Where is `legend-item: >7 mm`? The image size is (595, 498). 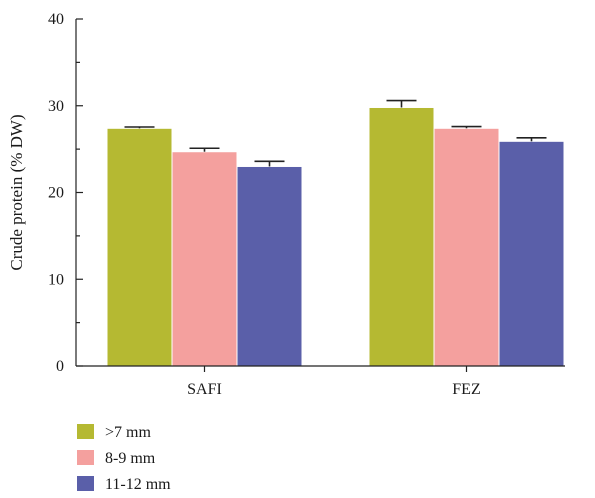
legend-item: >7 mm is located at coordinates (114, 432).